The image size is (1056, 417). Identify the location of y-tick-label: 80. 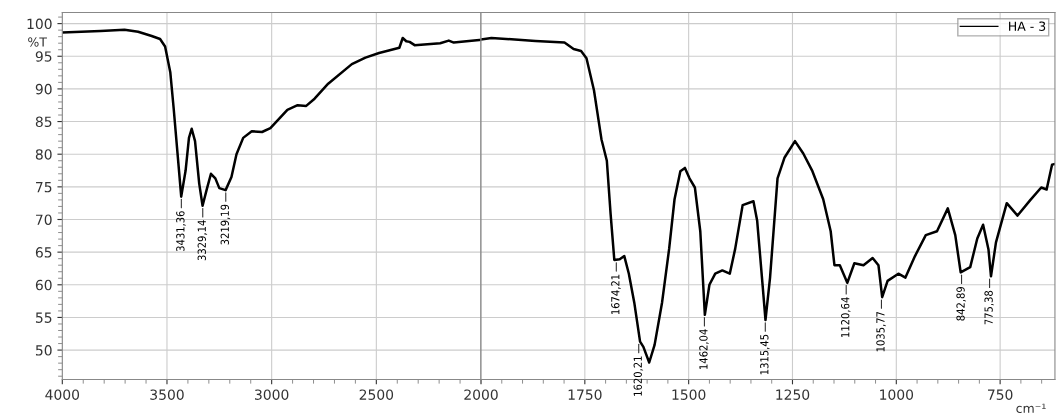
(43, 154).